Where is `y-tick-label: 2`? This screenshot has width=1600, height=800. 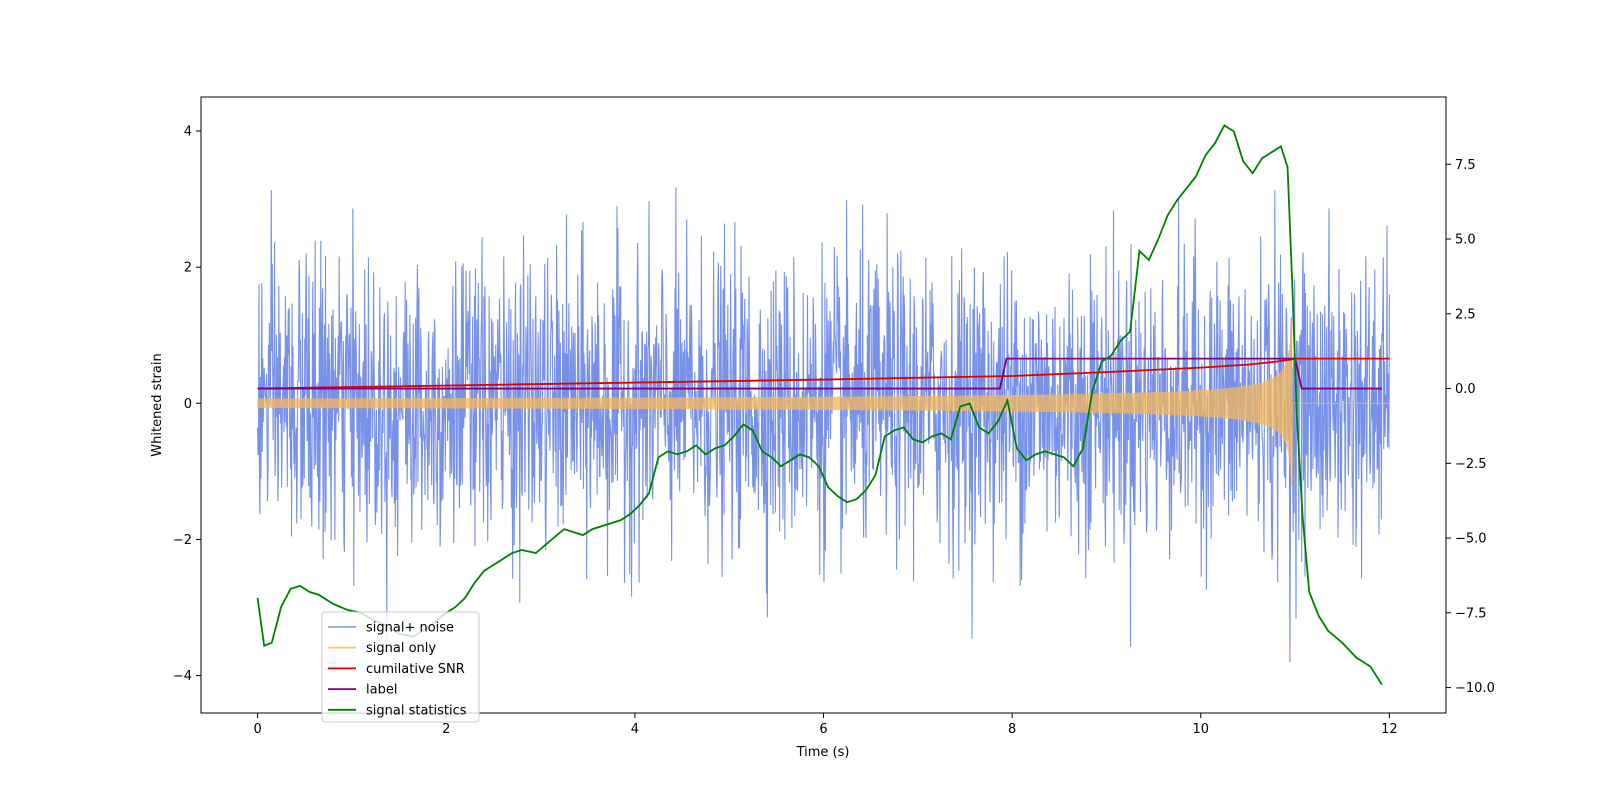
y-tick-label: 2 is located at coordinates (188, 268).